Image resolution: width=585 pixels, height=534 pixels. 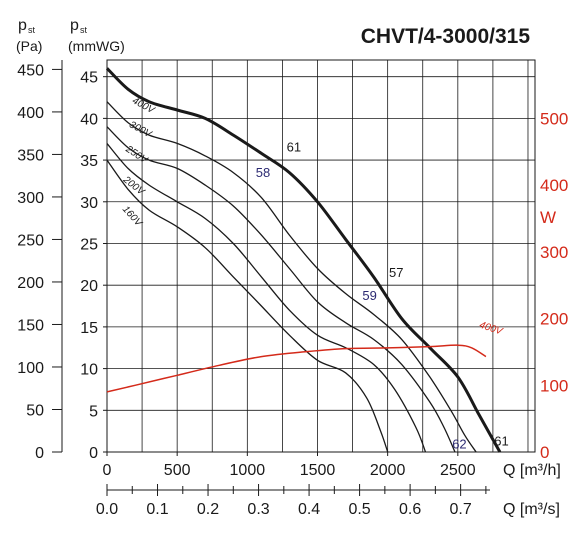 I want to click on x-axis-label-m3h: Q [m³/h], so click(x=532, y=470).